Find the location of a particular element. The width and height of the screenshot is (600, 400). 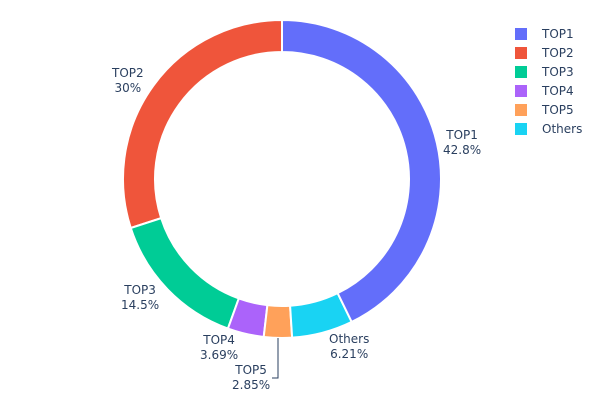

label-top1: TOP1 42.8% is located at coordinates (462, 142).